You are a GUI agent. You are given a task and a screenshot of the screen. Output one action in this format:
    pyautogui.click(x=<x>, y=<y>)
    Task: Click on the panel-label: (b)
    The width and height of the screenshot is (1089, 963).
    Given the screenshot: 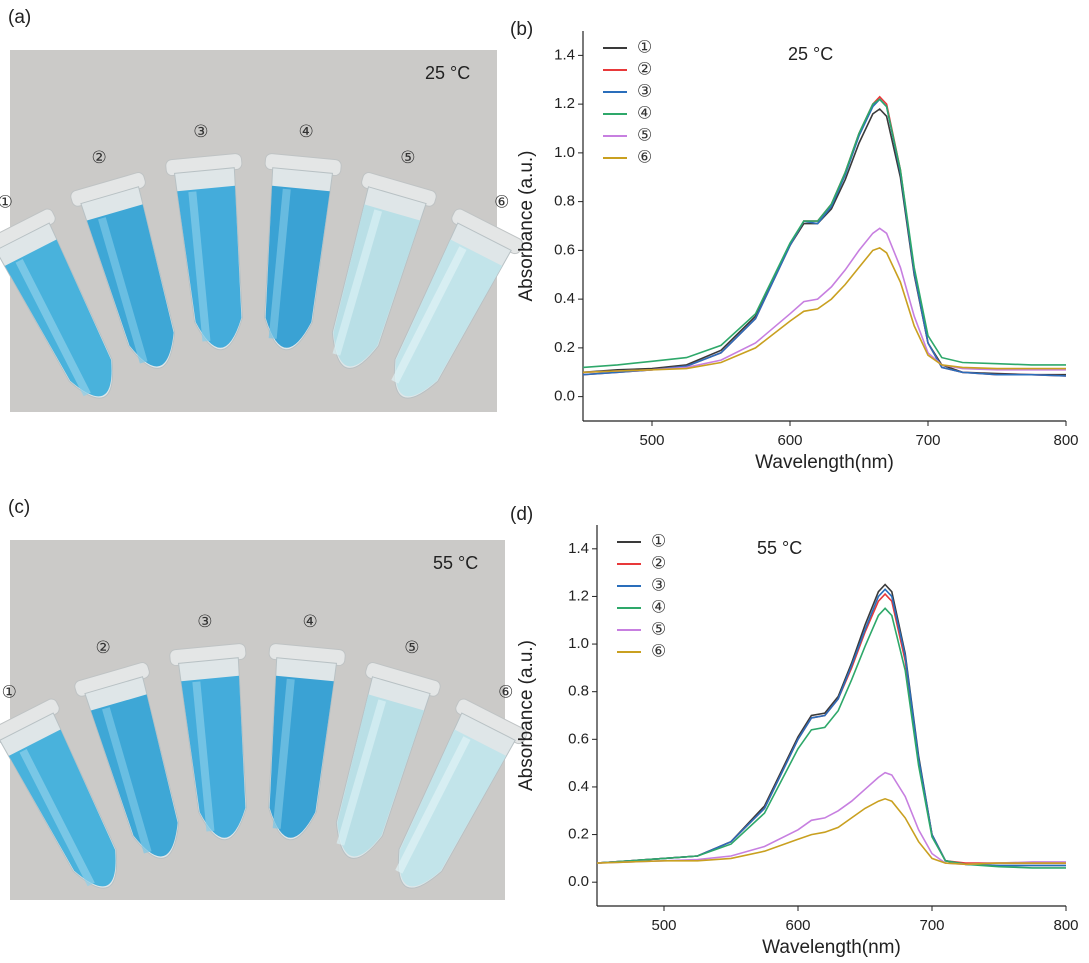 What is the action you would take?
    pyautogui.click(x=521, y=29)
    